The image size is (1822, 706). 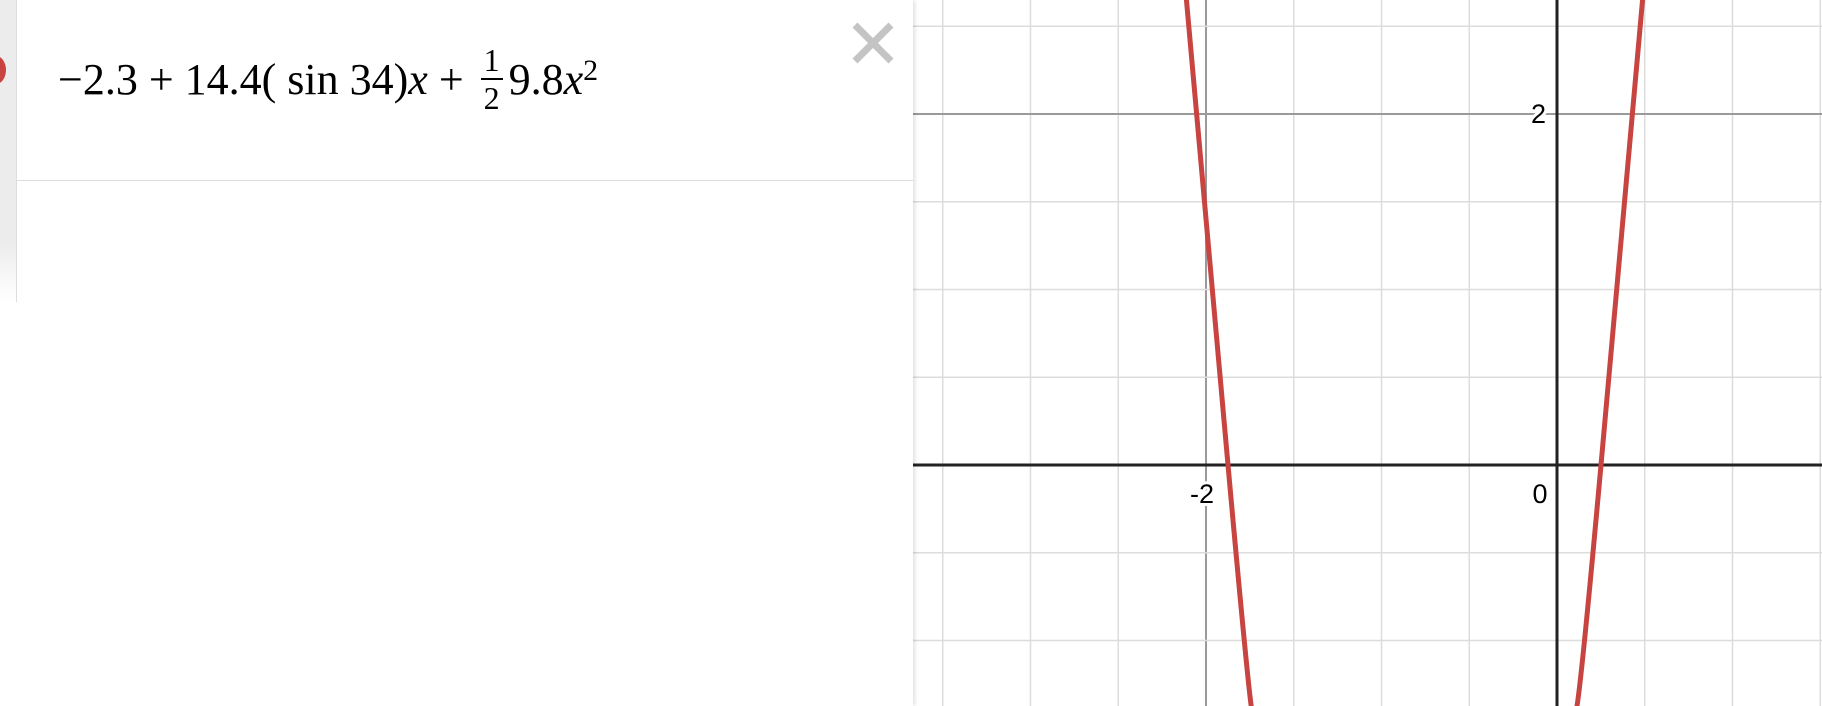 What do you see at coordinates (233, 79) in the screenshot?
I see `expression-text: −2.3 + 14.4( sin 34)` at bounding box center [233, 79].